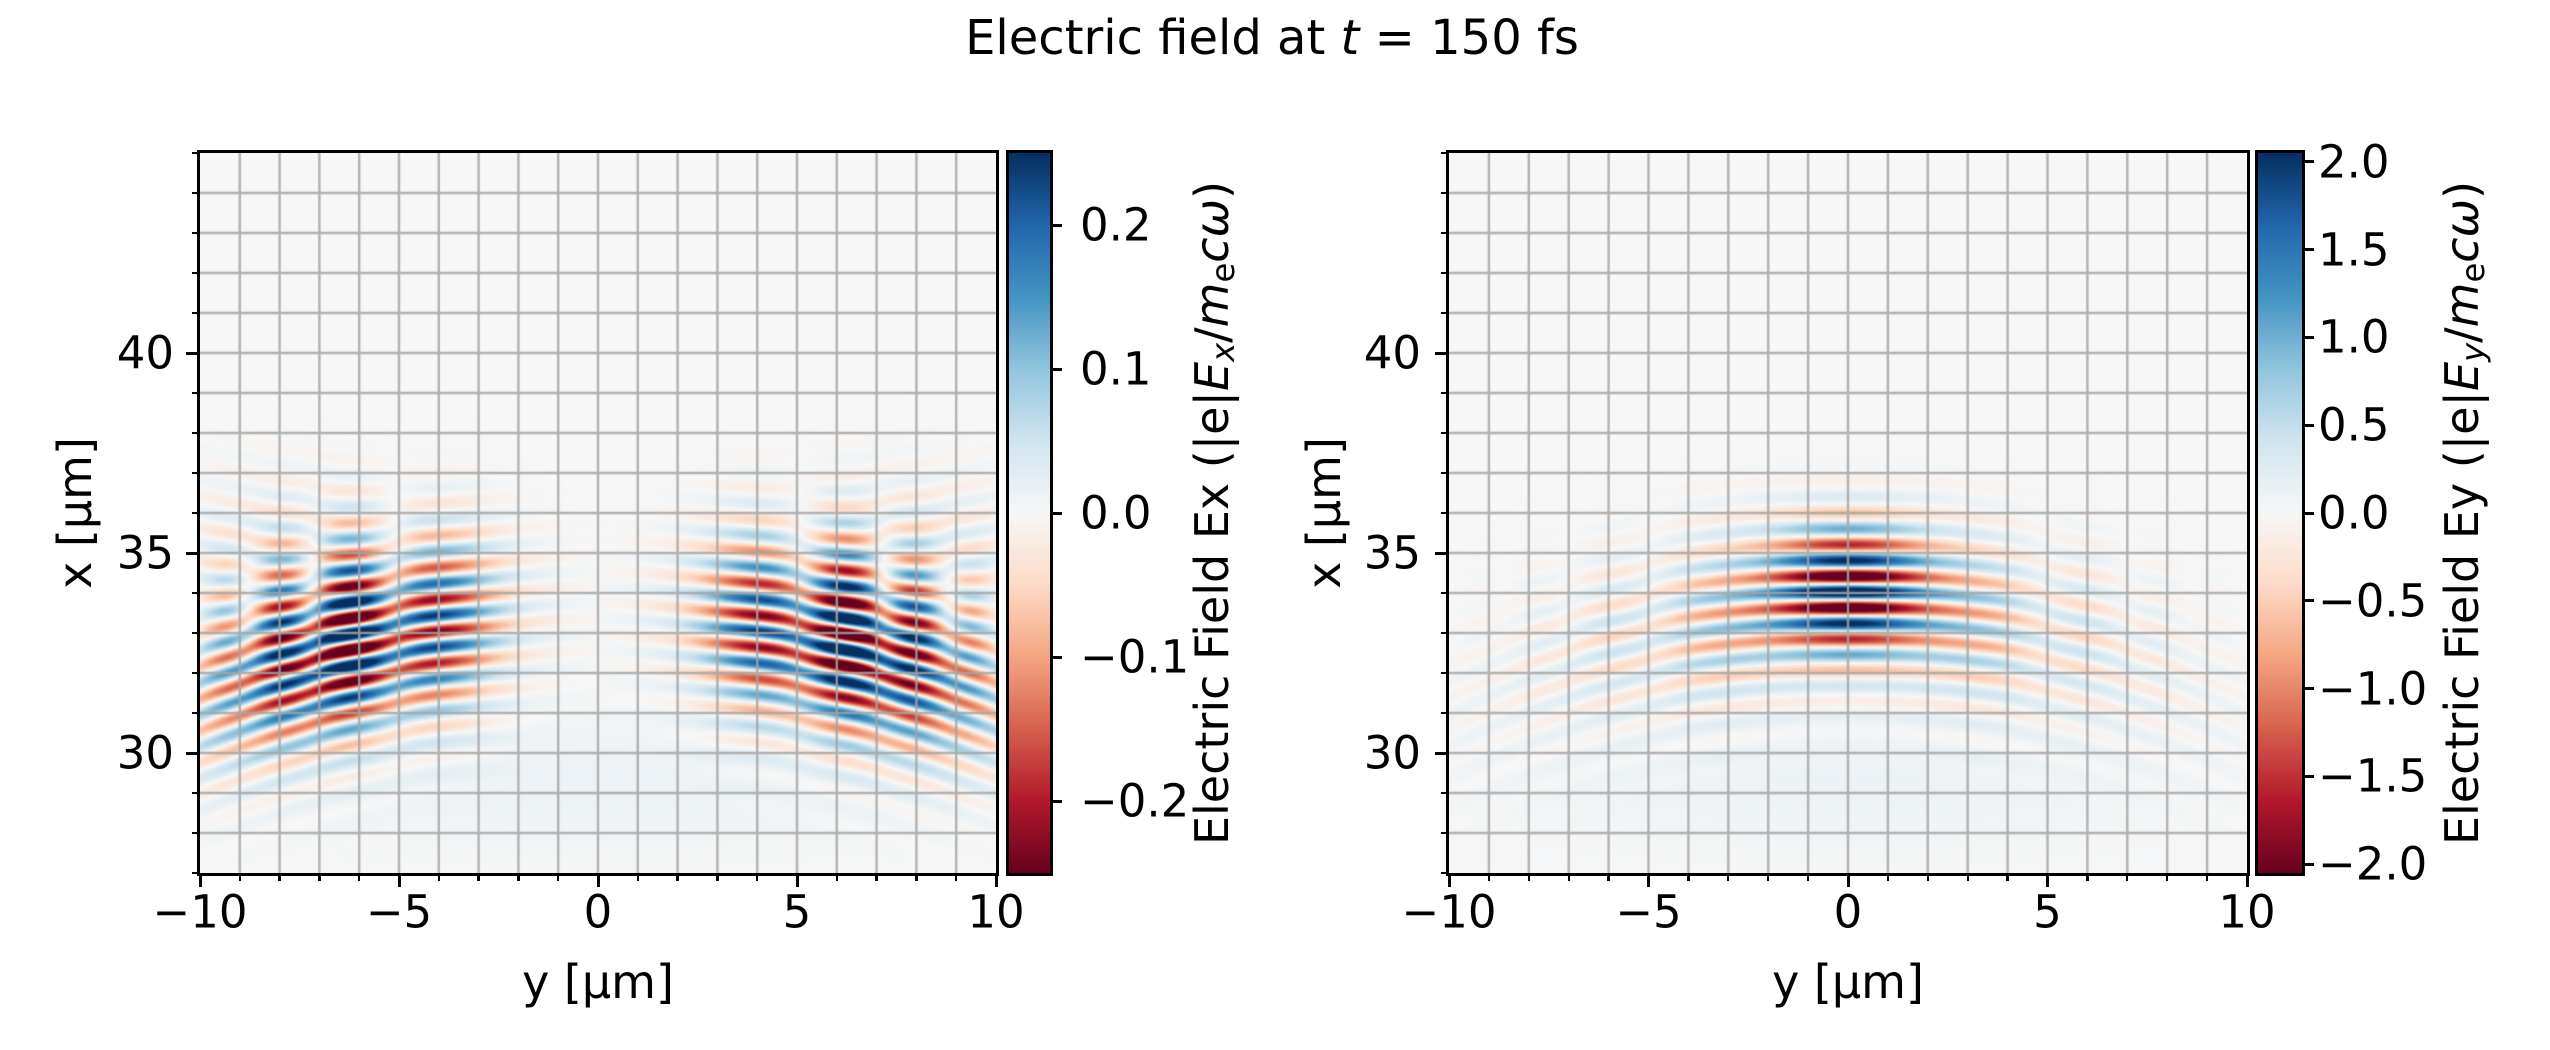 The width and height of the screenshot is (2550, 1050). I want to click on colorbar-tick-label-ey: −1.5, so click(2373, 776).